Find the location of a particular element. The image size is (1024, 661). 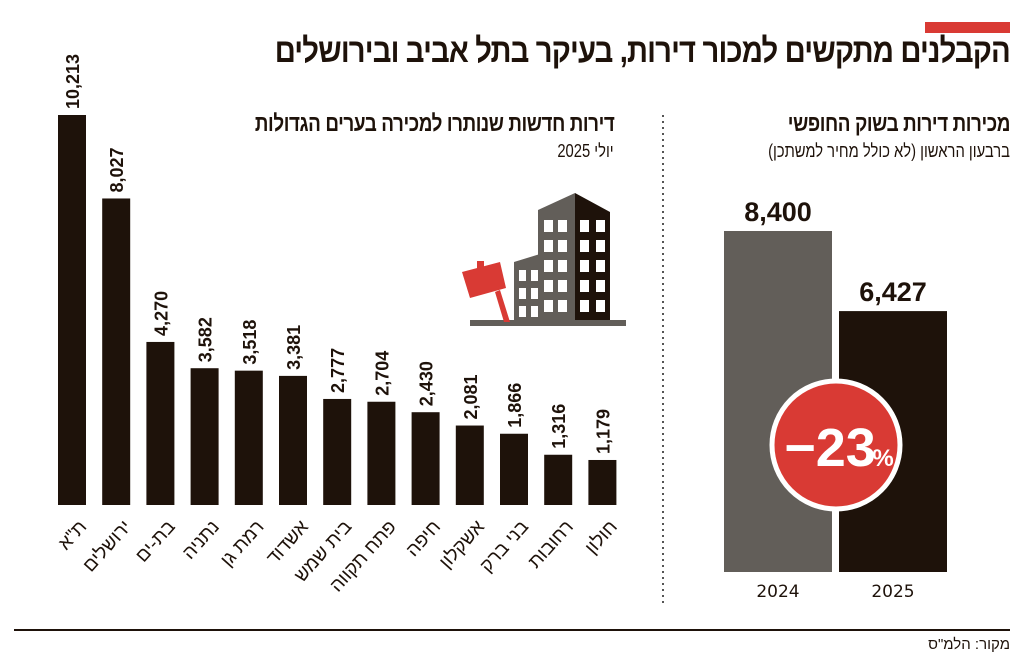

bar-value-label: 8,400 is located at coordinates (778, 212).